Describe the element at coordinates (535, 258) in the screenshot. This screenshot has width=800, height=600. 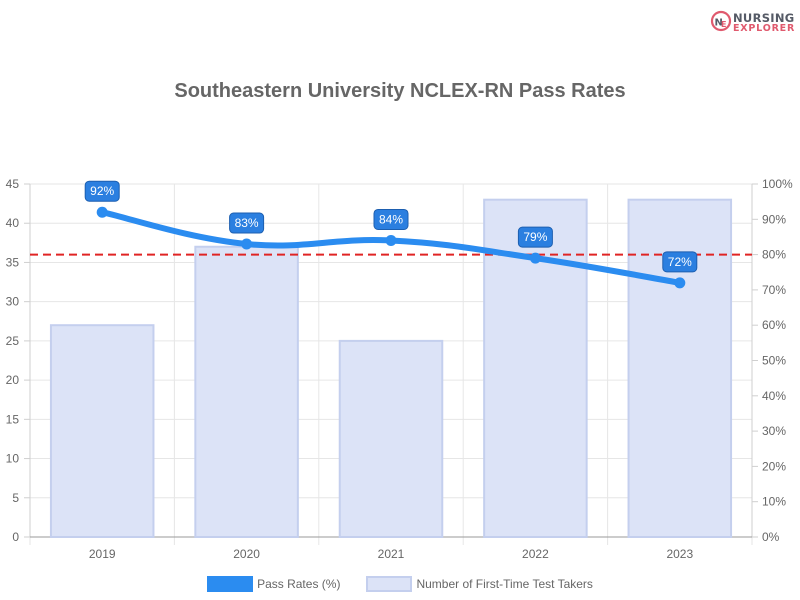
I see `point-pass-rate-2022` at that location.